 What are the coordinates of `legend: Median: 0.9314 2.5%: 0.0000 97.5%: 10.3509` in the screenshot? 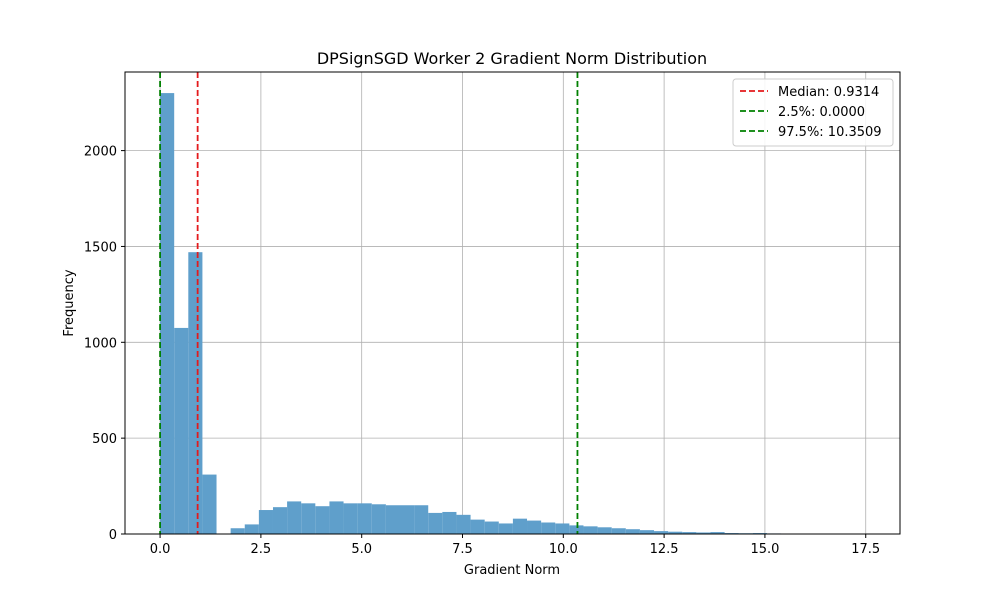 It's located at (813, 112).